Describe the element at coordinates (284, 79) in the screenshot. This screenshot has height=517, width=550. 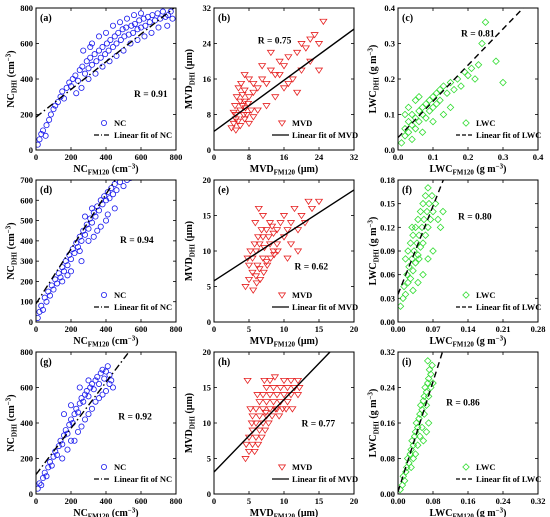
I see `plot-frame` at that location.